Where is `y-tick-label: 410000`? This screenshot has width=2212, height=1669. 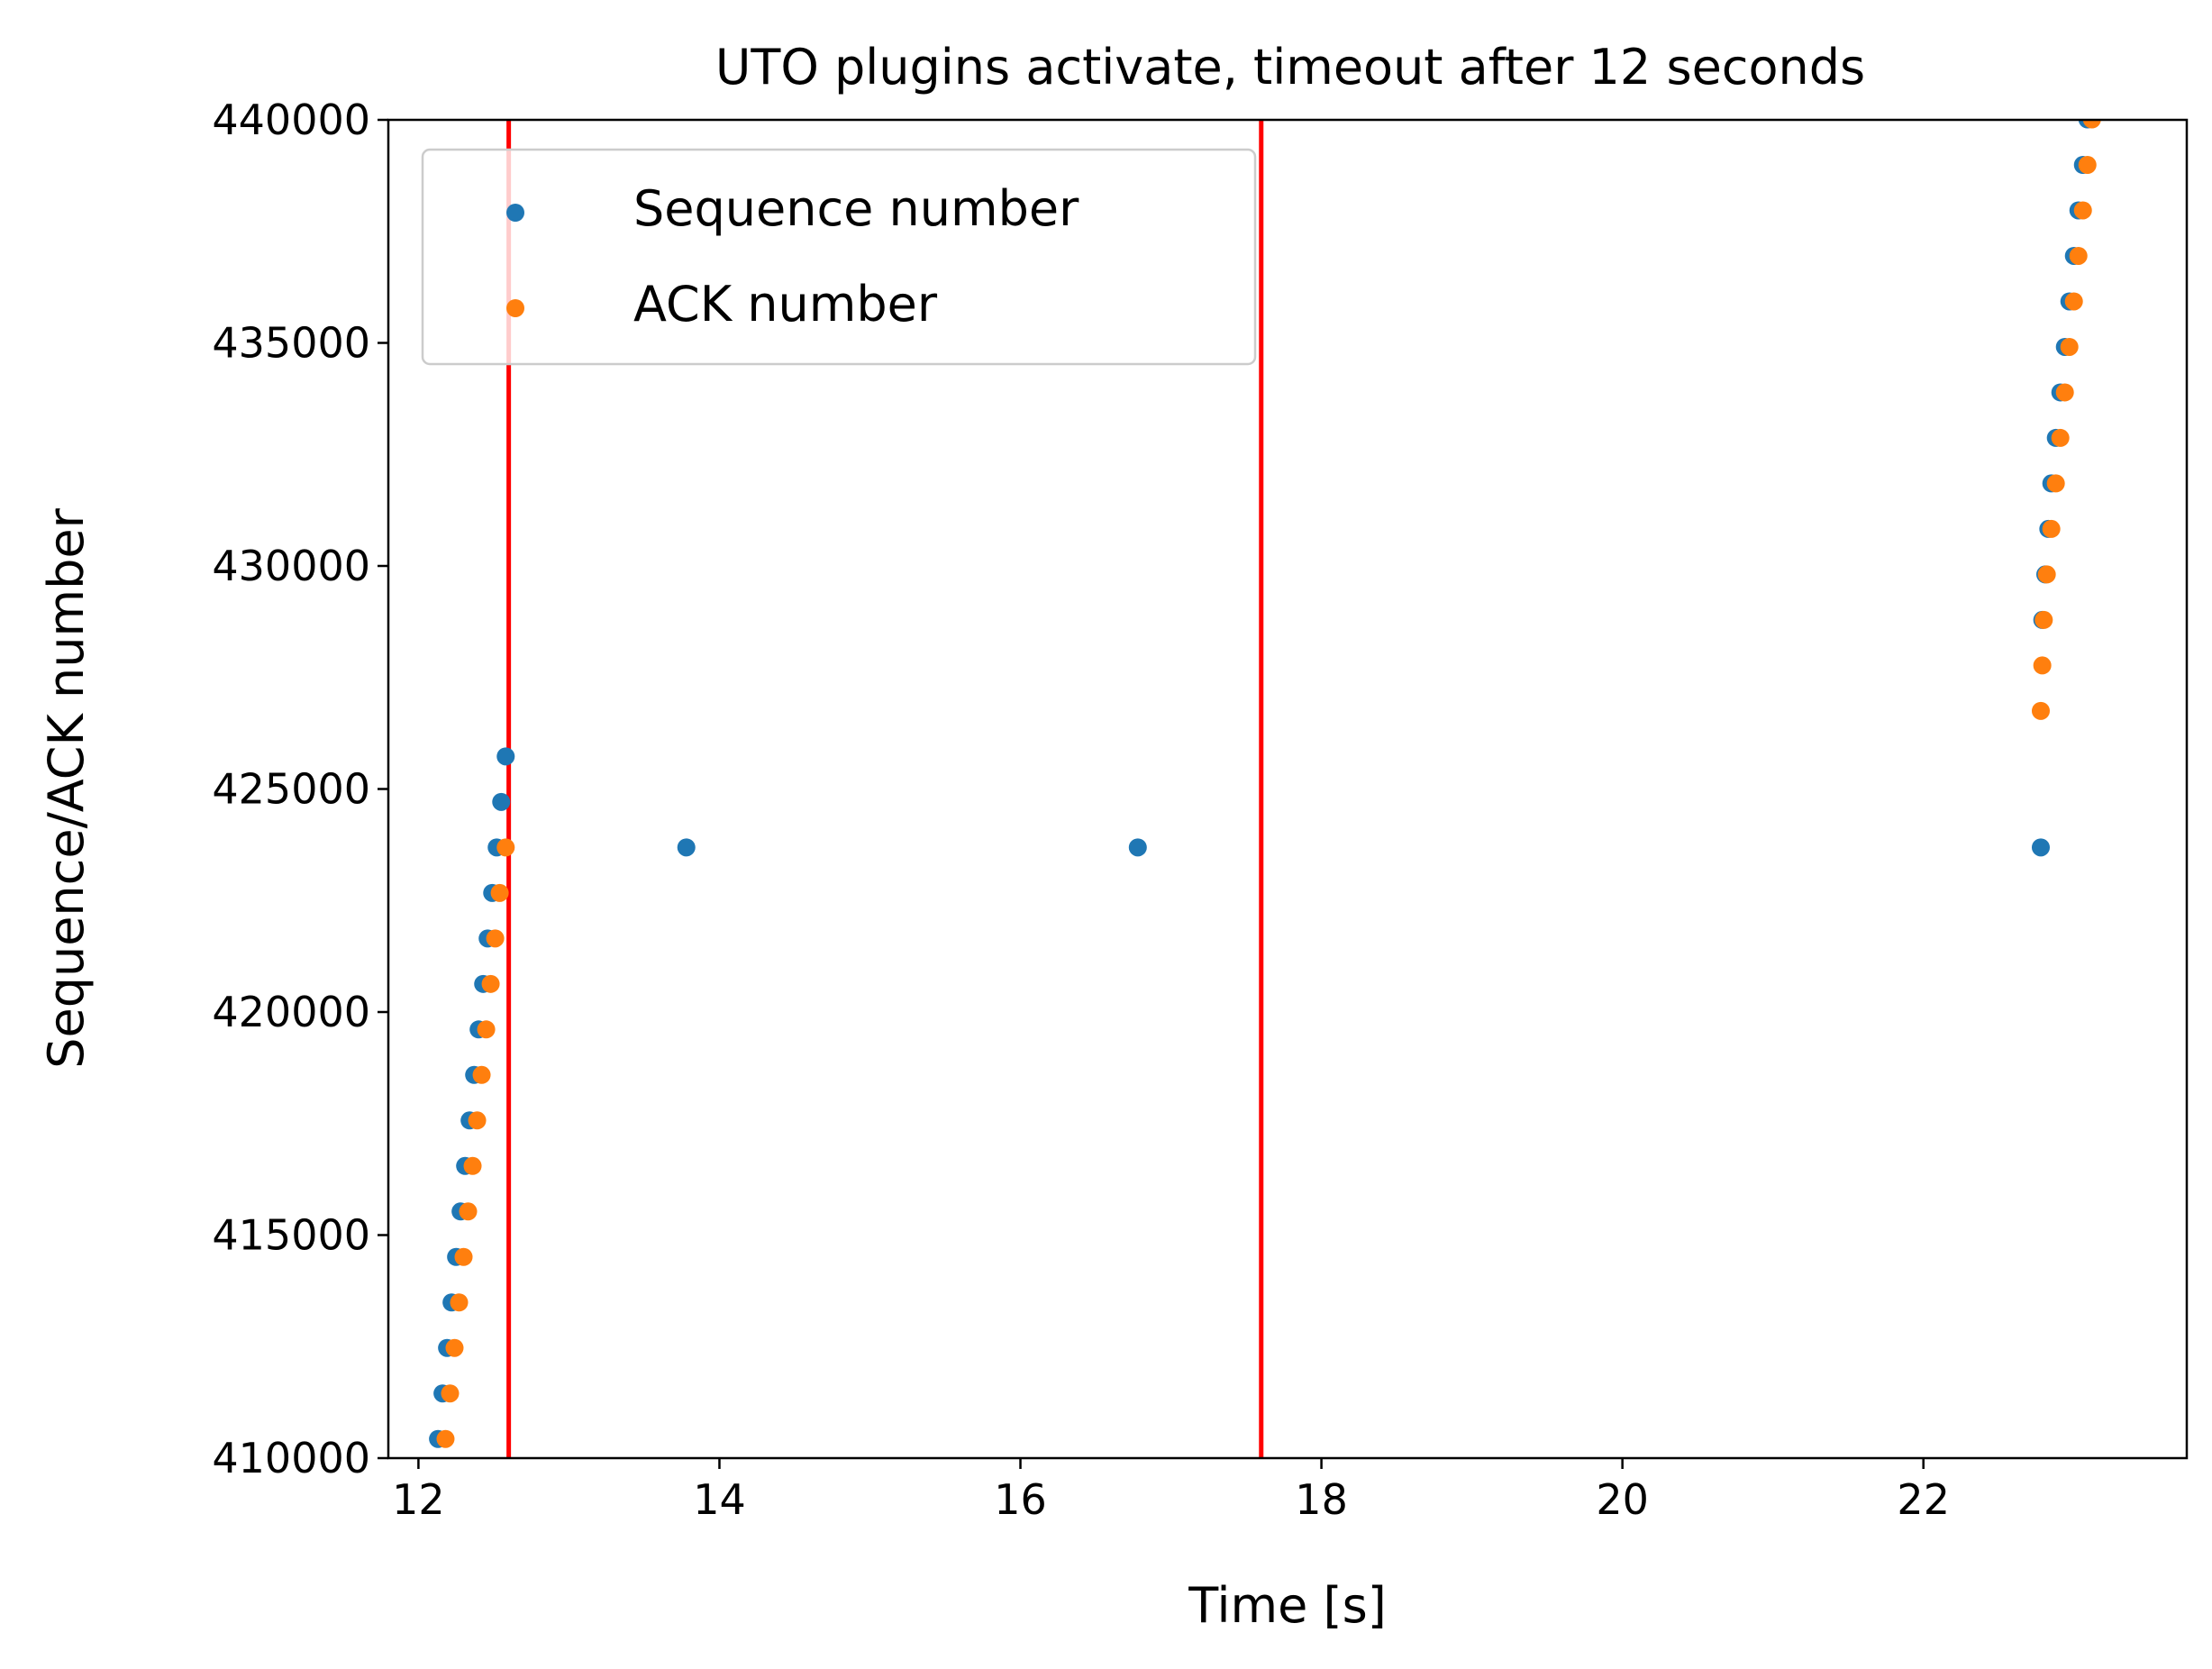 y-tick-label: 410000 is located at coordinates (291, 1458).